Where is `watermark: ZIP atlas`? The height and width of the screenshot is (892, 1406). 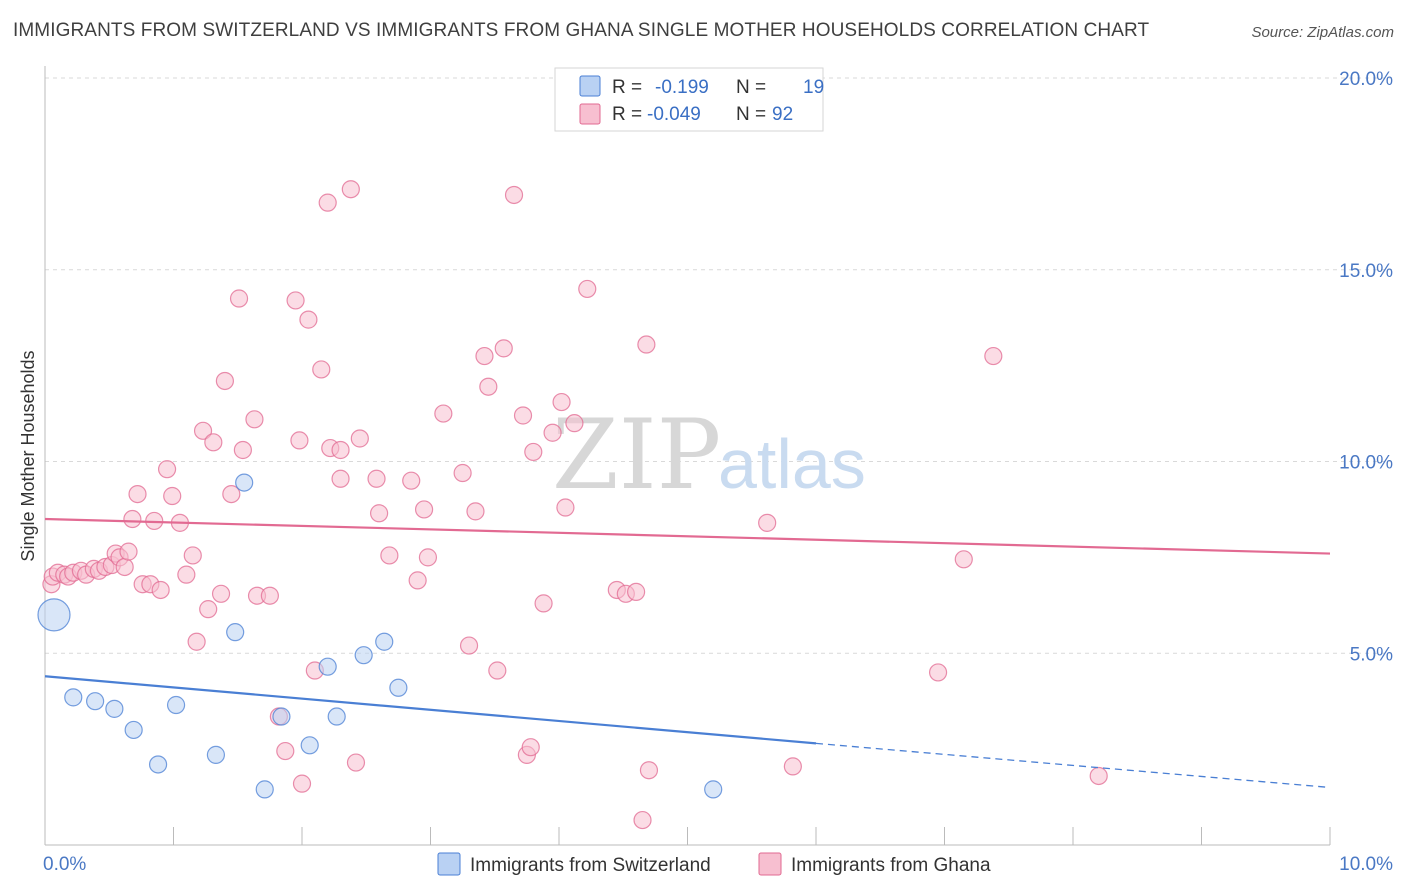 watermark: ZIP atlas is located at coordinates (709, 455).